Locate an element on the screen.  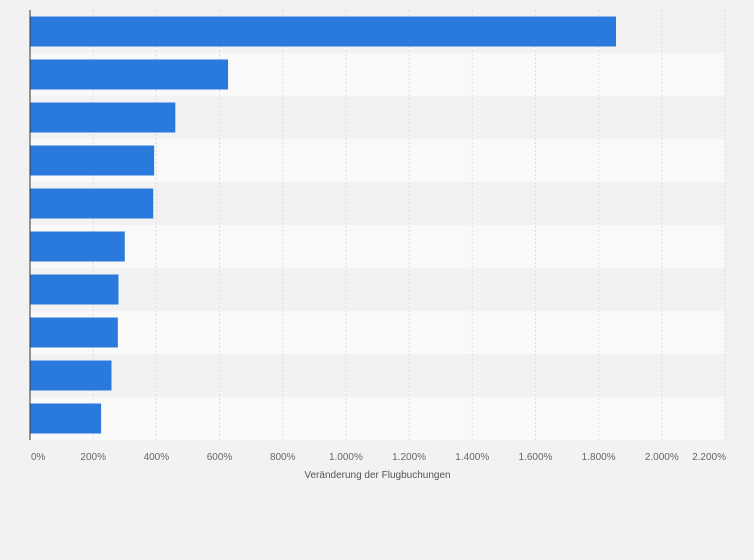
x-tick-label: 1.800% is located at coordinates (599, 457).